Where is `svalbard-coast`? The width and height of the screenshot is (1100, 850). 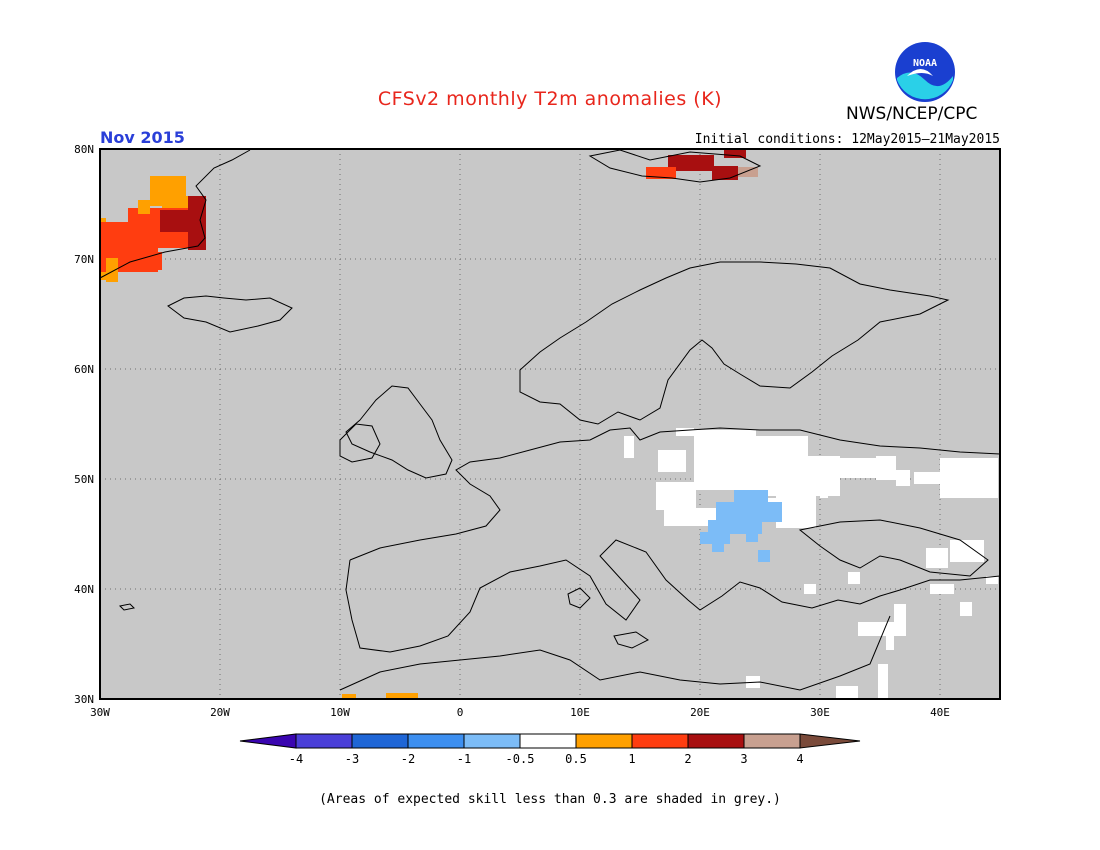
svalbard-coast is located at coordinates (675, 166).